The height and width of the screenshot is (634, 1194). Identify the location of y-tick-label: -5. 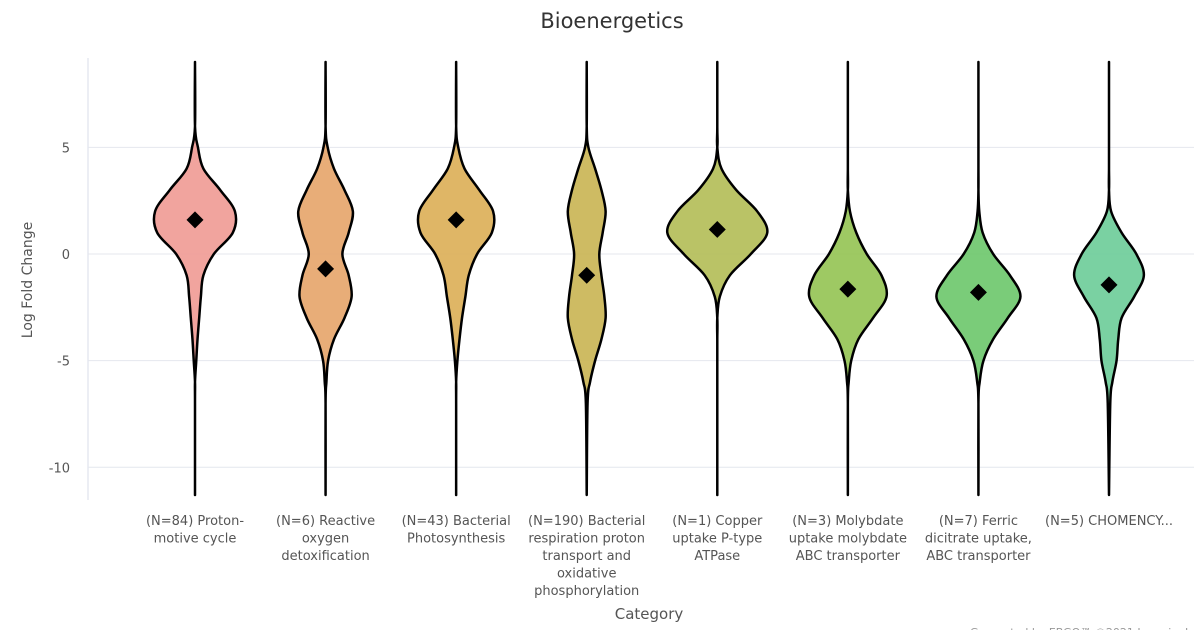
(63, 362).